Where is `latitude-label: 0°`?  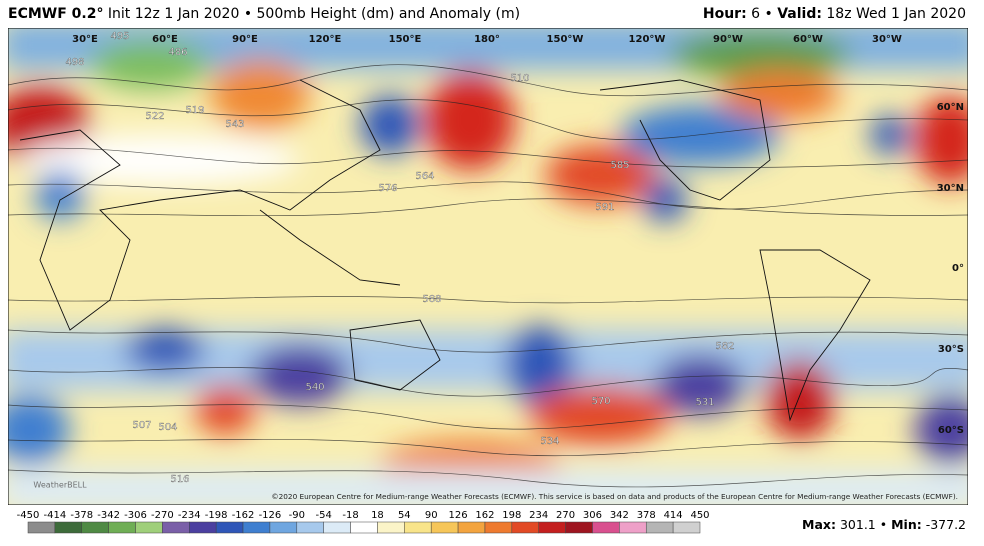 latitude-label: 0° is located at coordinates (958, 268).